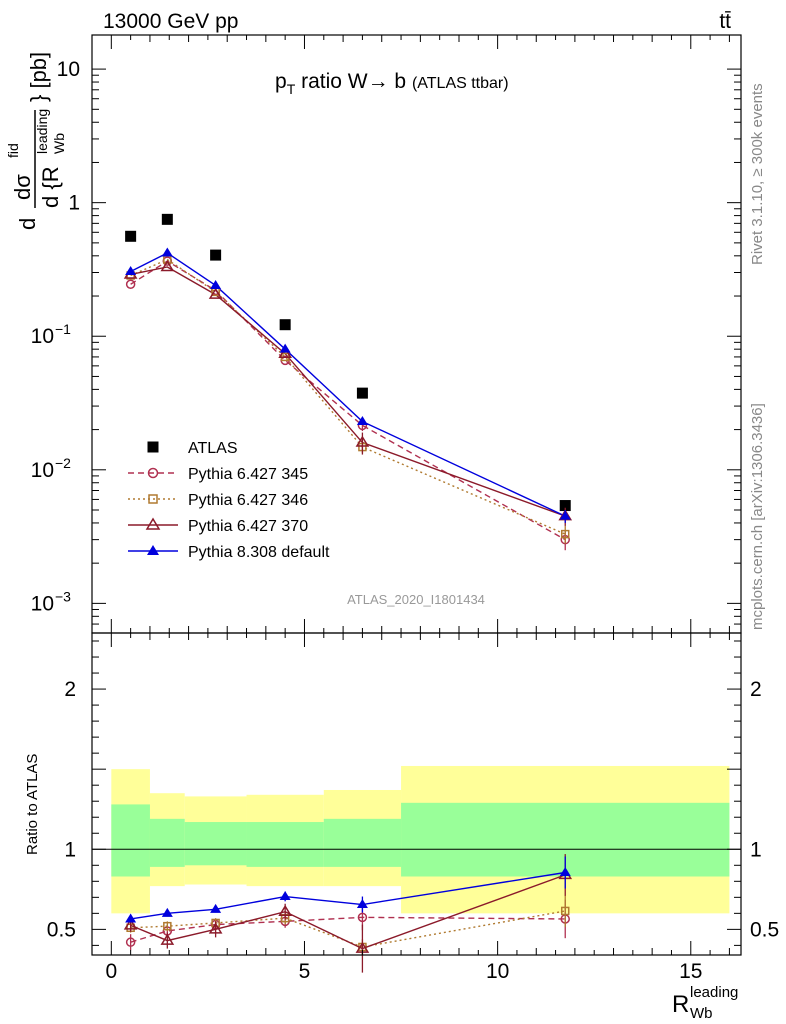  What do you see at coordinates (153, 550) in the screenshot?
I see `legend-marker-pythia-8-308-default` at bounding box center [153, 550].